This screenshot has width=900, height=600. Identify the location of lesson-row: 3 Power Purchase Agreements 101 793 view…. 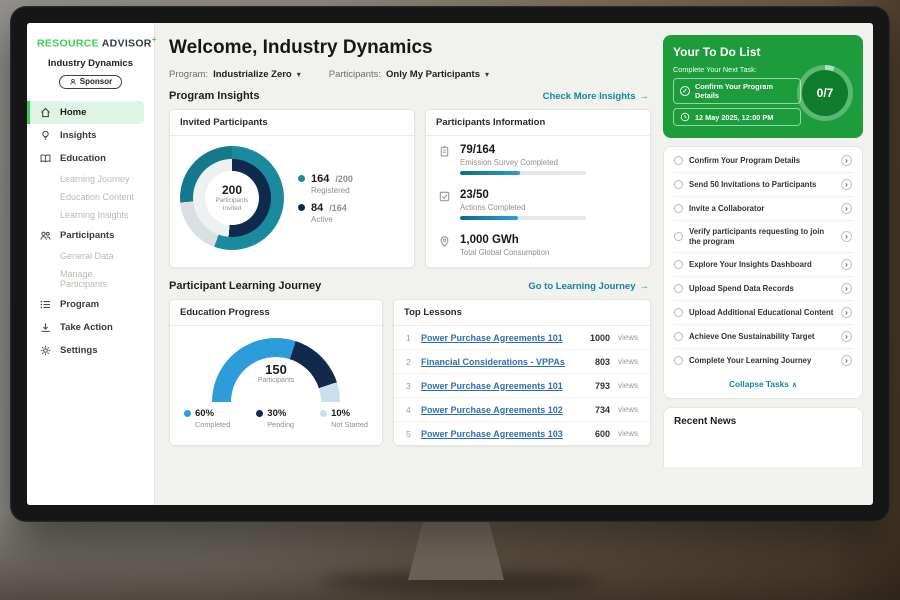
(522, 386).